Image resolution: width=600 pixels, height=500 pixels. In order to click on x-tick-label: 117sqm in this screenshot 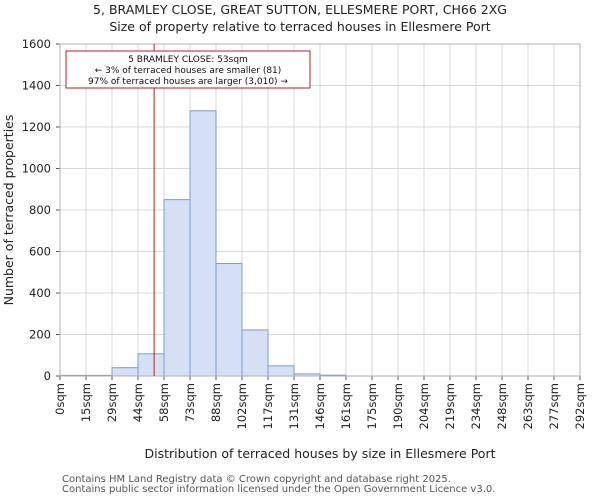, I will do `click(268, 406)`.